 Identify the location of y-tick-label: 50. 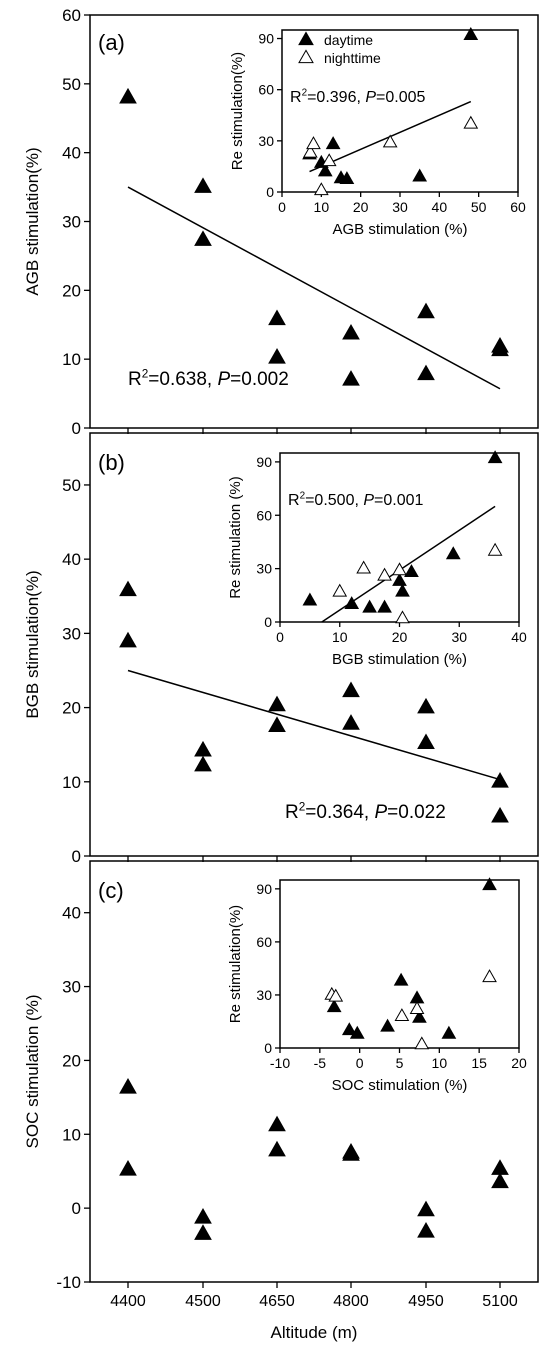
(71, 84).